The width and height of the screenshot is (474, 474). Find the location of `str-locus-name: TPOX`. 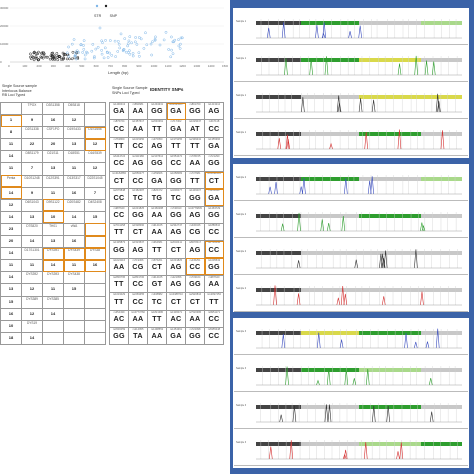

str-locus-name: TPOX is located at coordinates (32, 105).